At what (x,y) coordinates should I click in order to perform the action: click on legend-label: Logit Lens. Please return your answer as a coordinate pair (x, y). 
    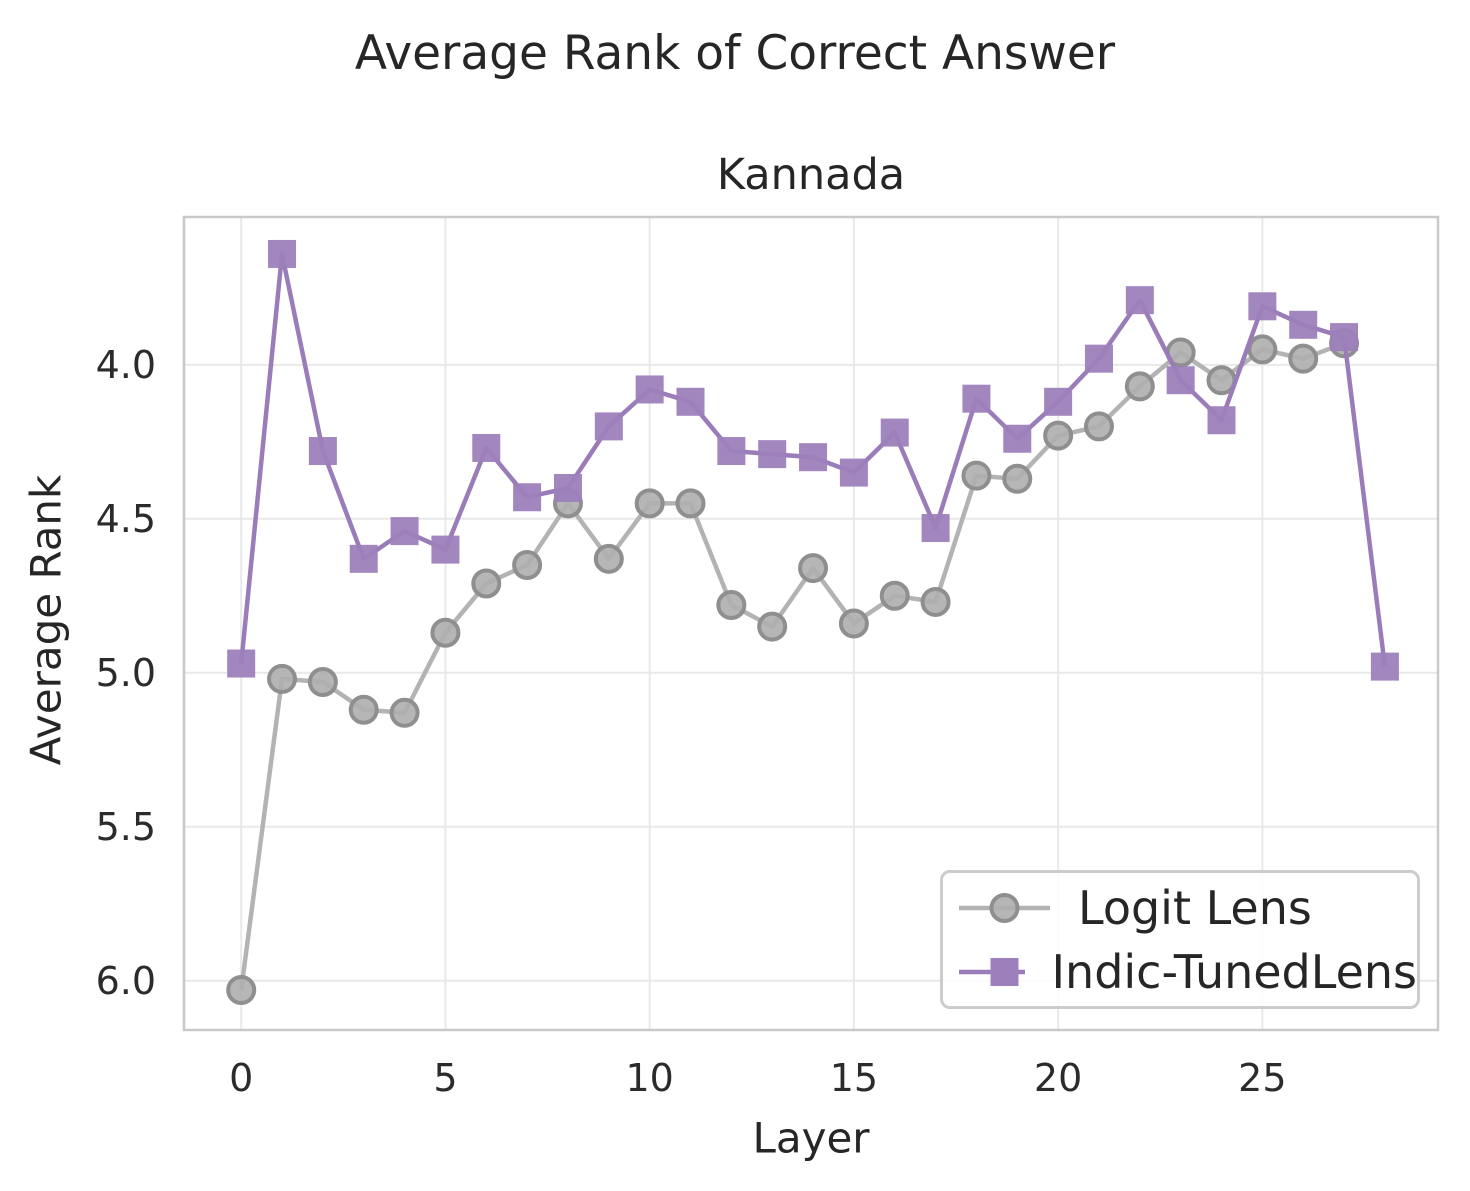
    Looking at the image, I should click on (1195, 908).